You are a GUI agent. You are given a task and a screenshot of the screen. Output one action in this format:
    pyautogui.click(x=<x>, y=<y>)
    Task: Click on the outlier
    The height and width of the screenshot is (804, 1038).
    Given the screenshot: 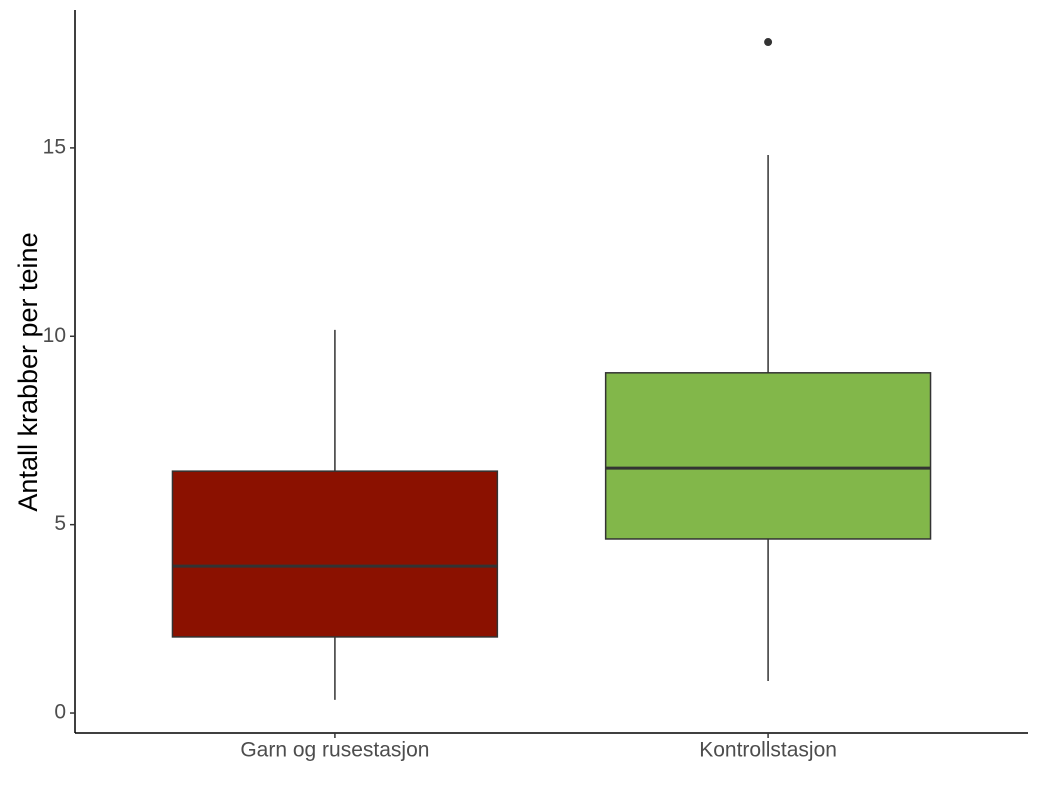 What is the action you would take?
    pyautogui.click(x=768, y=42)
    